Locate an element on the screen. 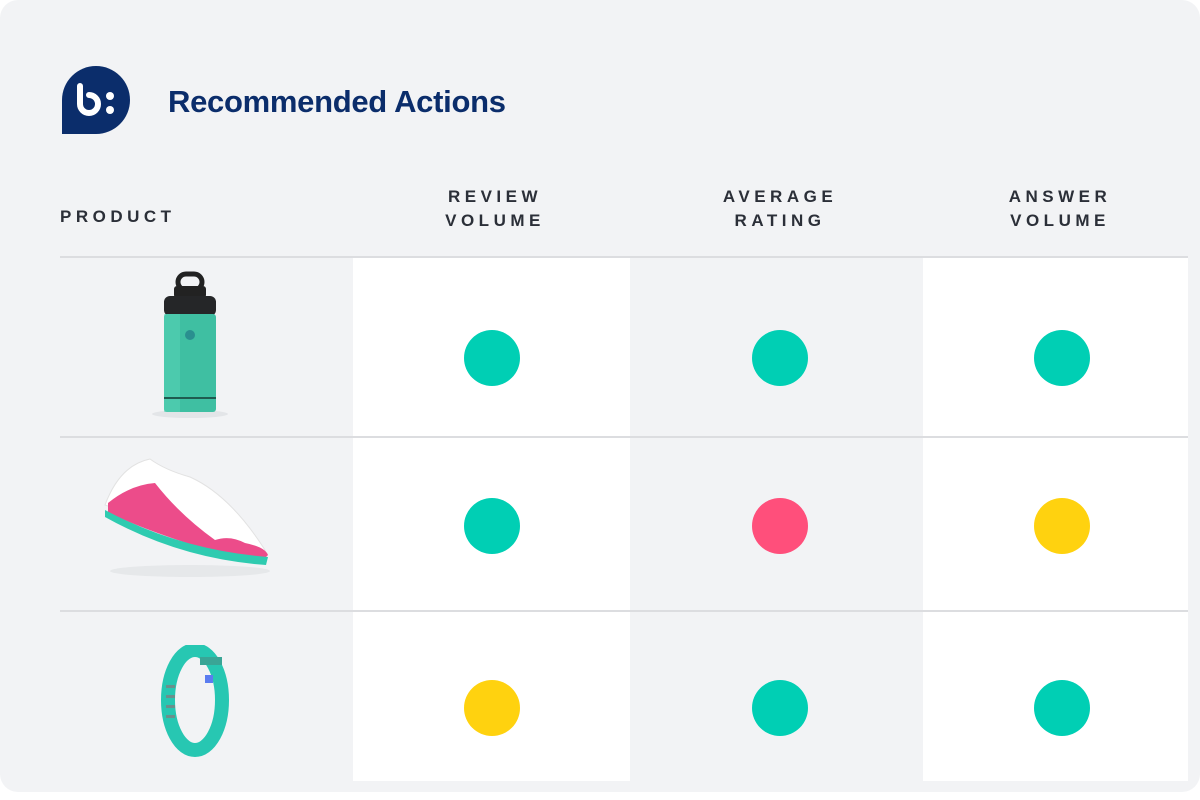 Image resolution: width=1200 pixels, height=800 pixels. status-dot-answer-volume-warning is located at coordinates (1062, 526).